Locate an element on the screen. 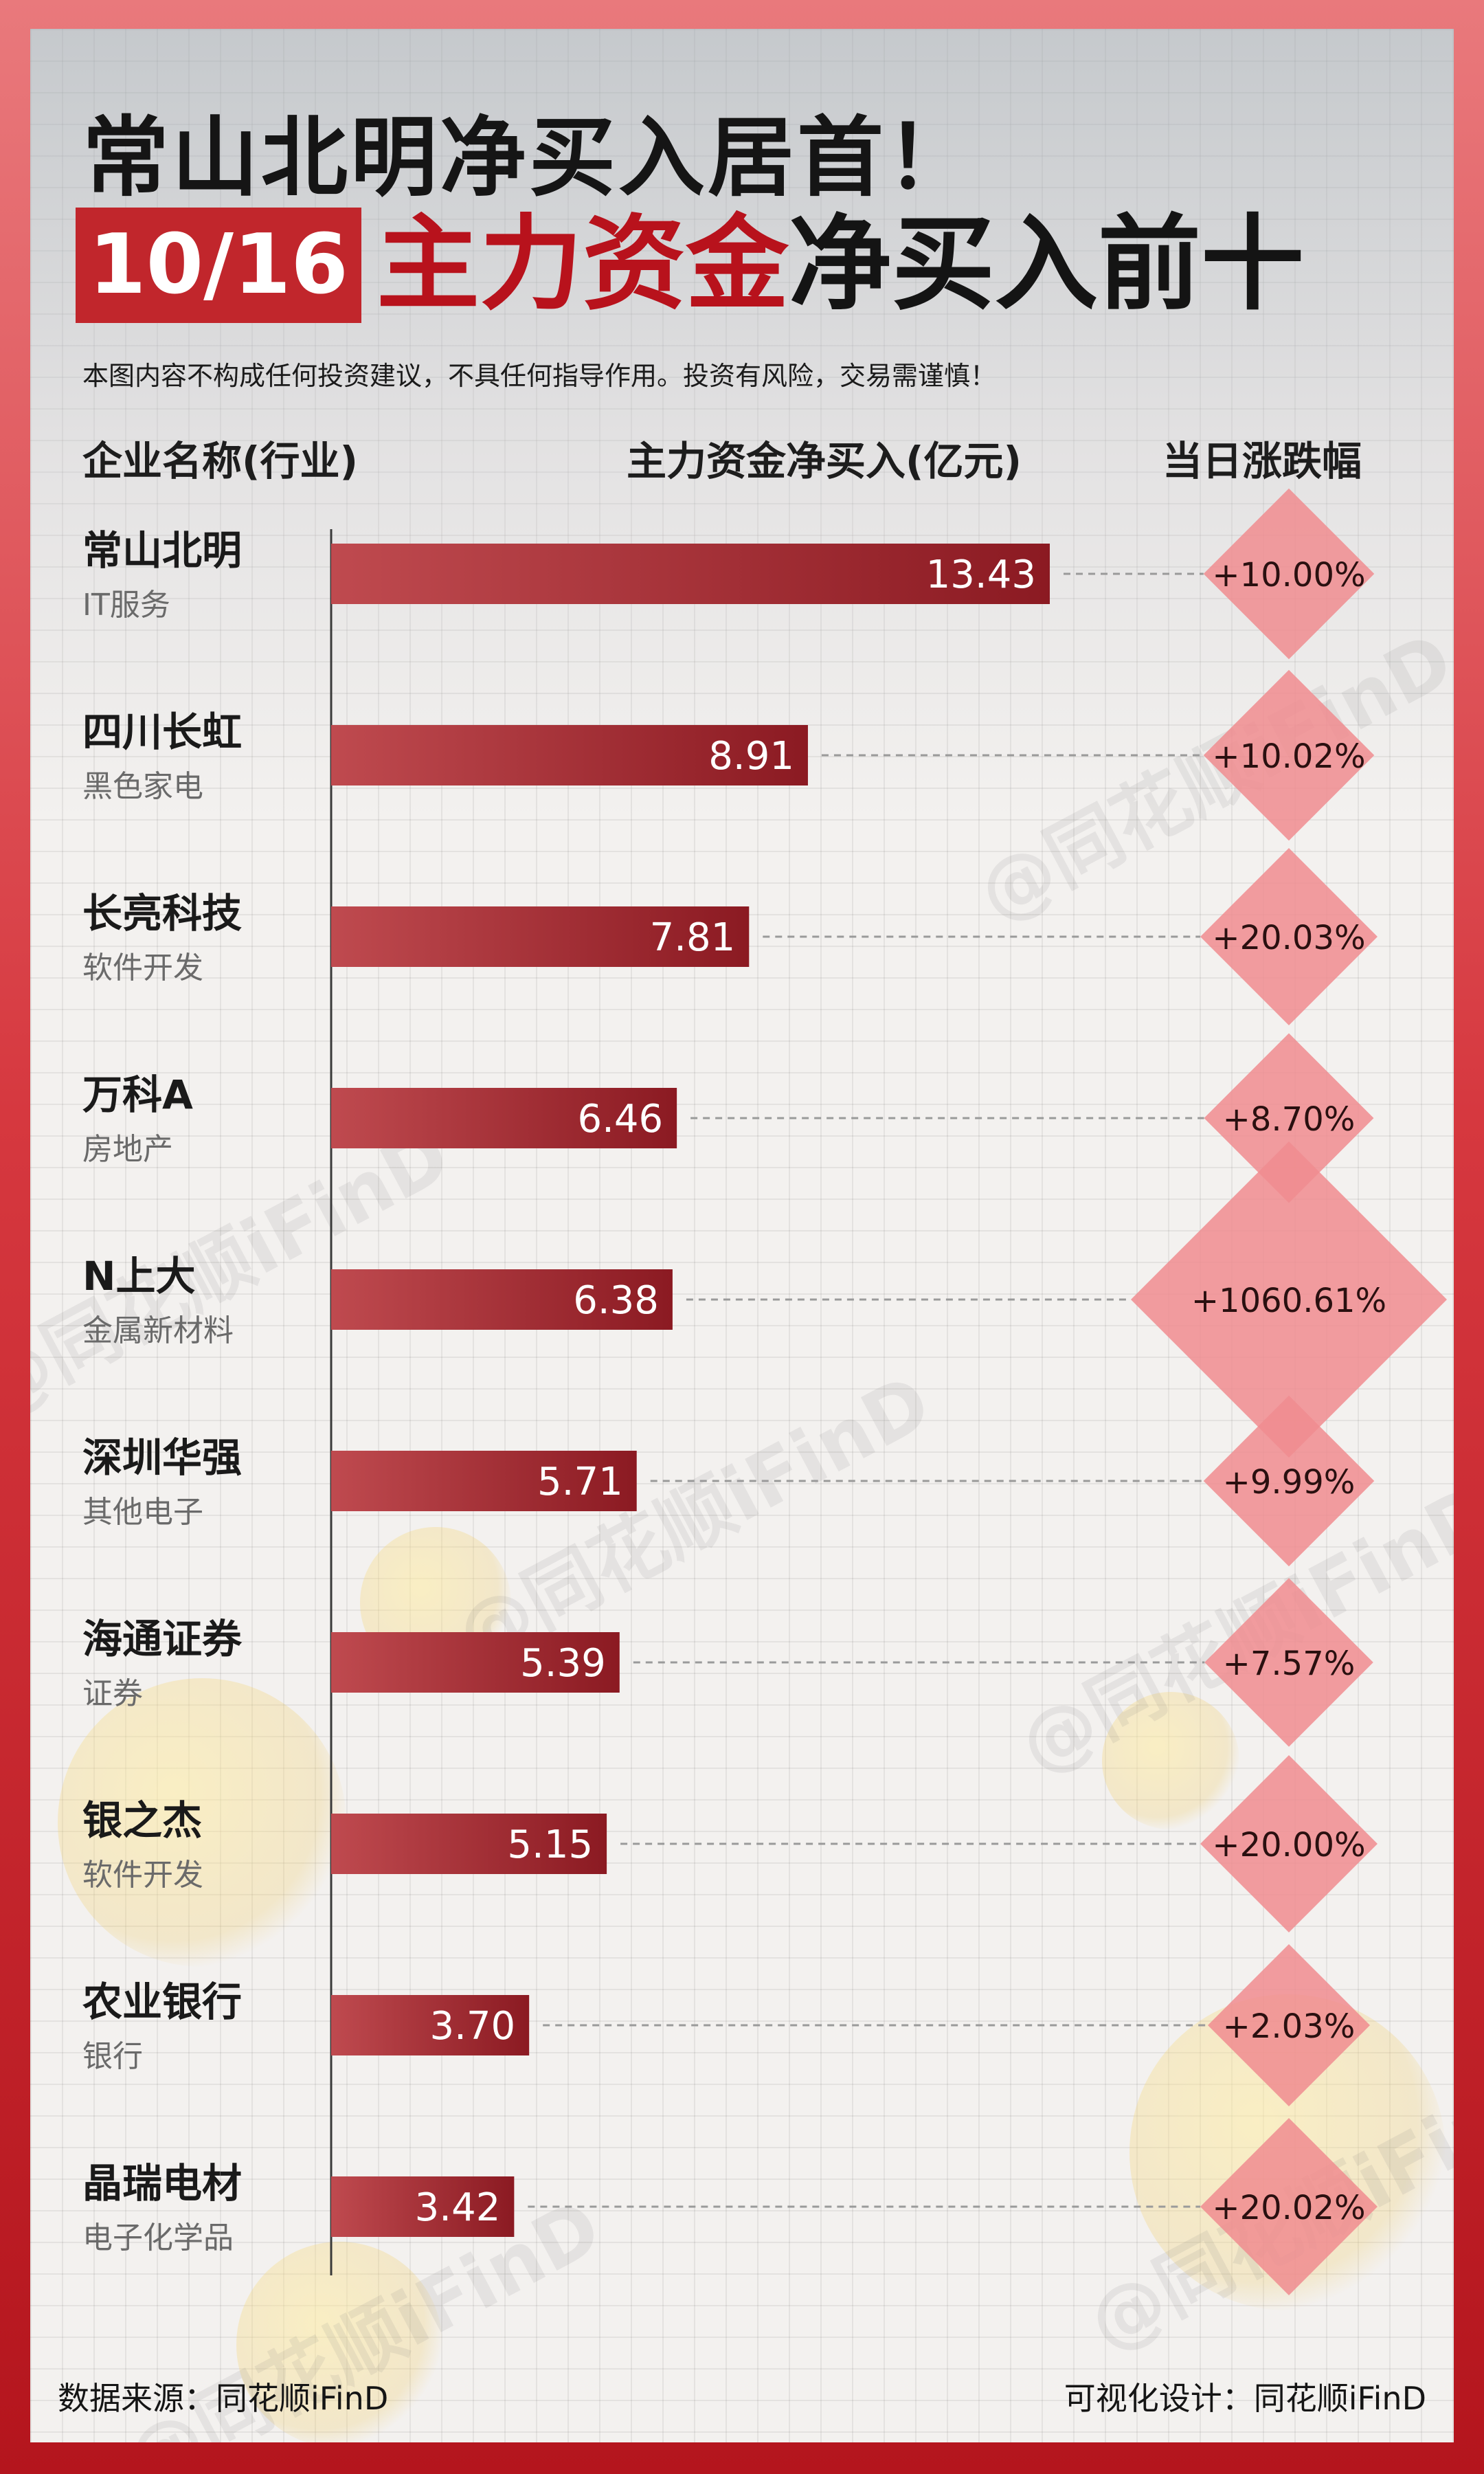 The width and height of the screenshot is (1484, 2474). change-pct-label: +10.00% is located at coordinates (1288, 575).